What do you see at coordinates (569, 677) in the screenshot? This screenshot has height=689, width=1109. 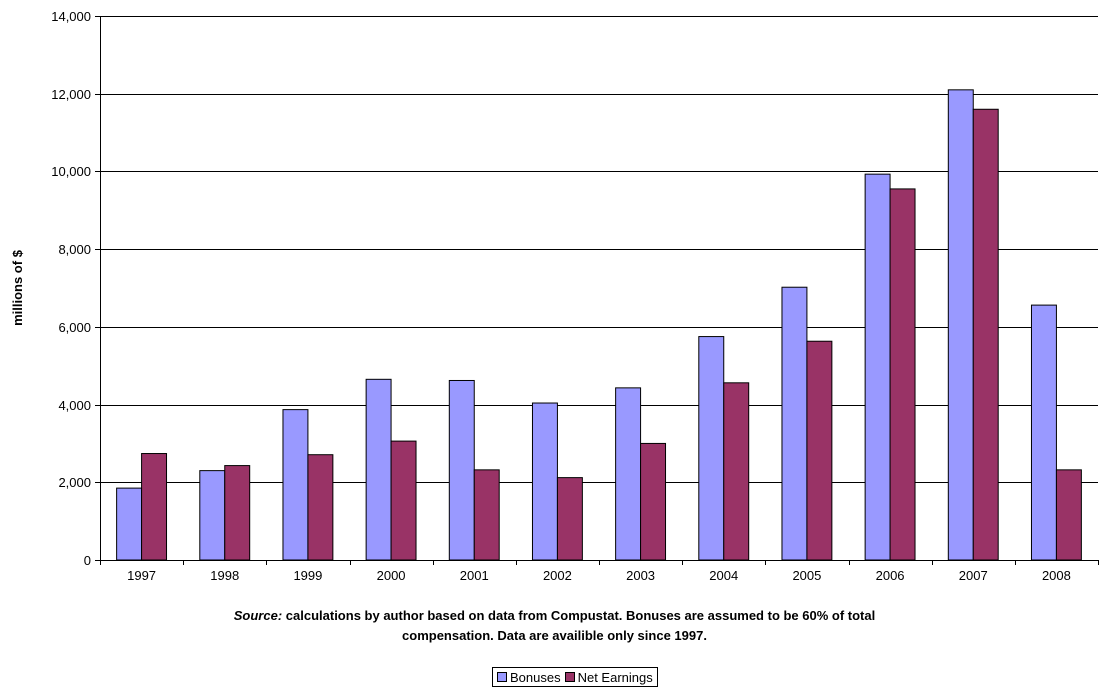 I see `legend-swatch-net-earnings` at bounding box center [569, 677].